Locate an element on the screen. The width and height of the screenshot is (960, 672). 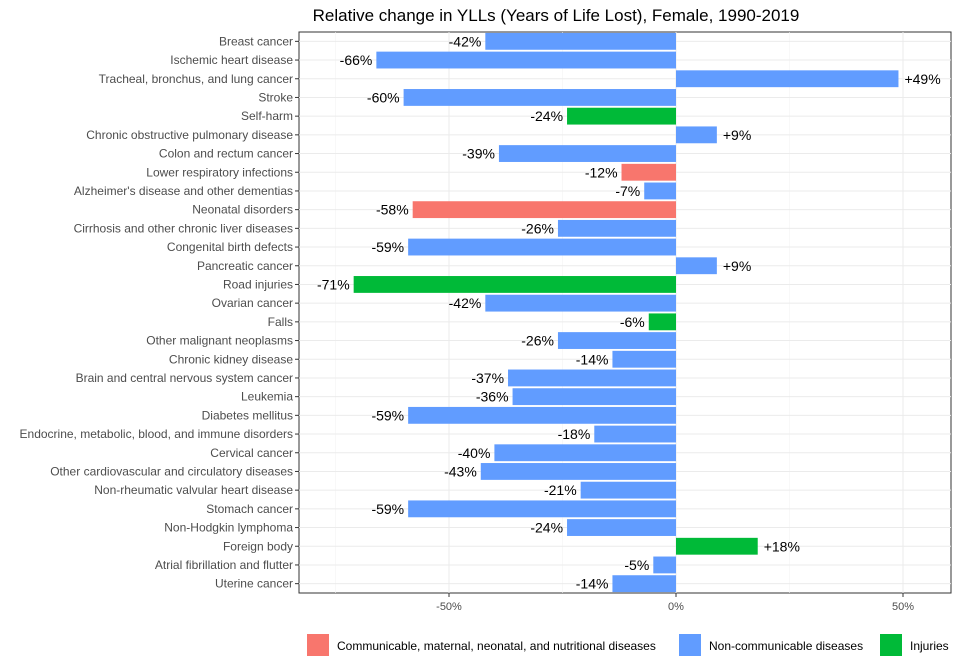
bar-value-label: -40% is located at coordinates (474, 453).